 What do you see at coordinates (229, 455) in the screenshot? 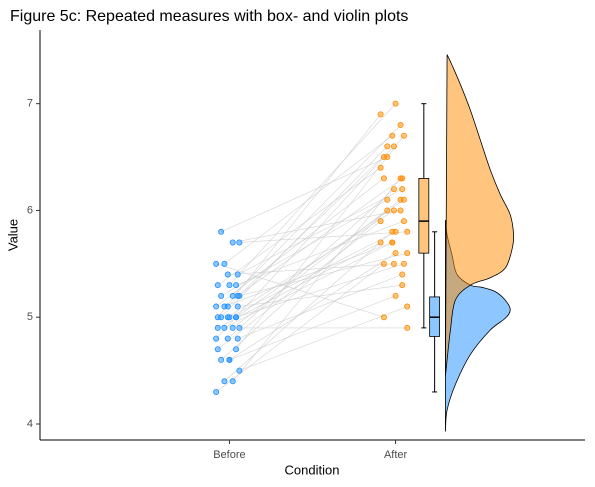
I see `x-tick-label: Before` at bounding box center [229, 455].